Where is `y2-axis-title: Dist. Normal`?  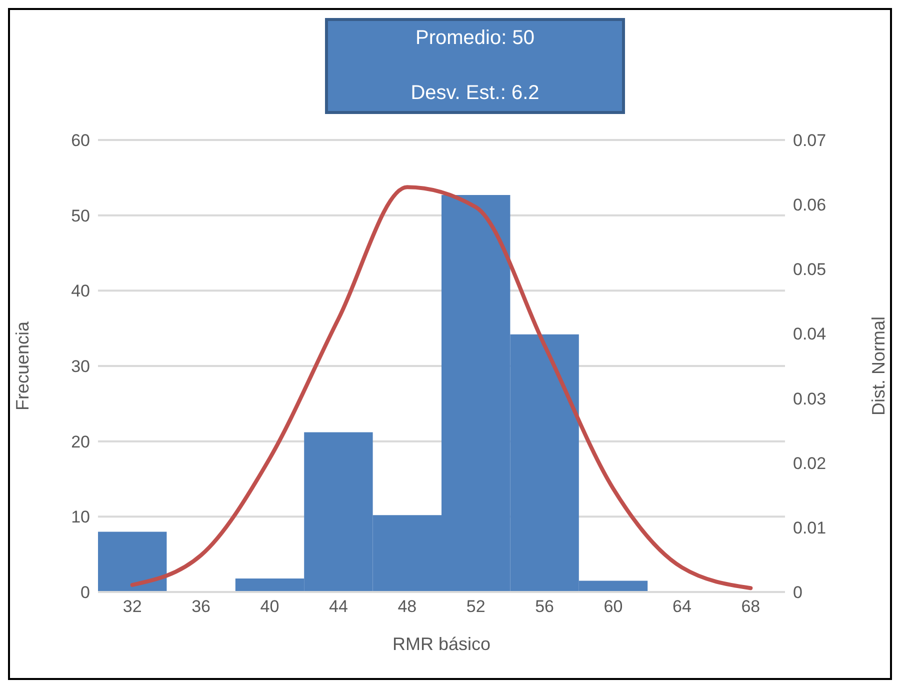 y2-axis-title: Dist. Normal is located at coordinates (878, 366).